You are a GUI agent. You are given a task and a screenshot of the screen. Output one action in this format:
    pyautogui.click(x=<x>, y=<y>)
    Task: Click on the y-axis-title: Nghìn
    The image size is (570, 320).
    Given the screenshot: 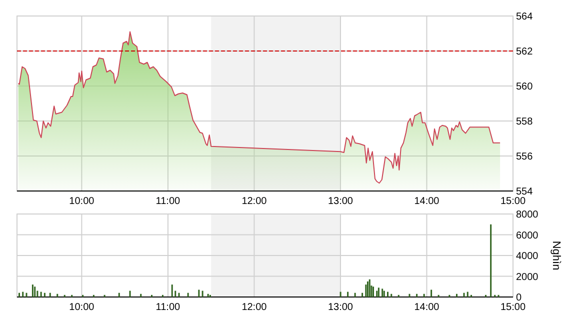 What is the action you would take?
    pyautogui.click(x=556, y=255)
    